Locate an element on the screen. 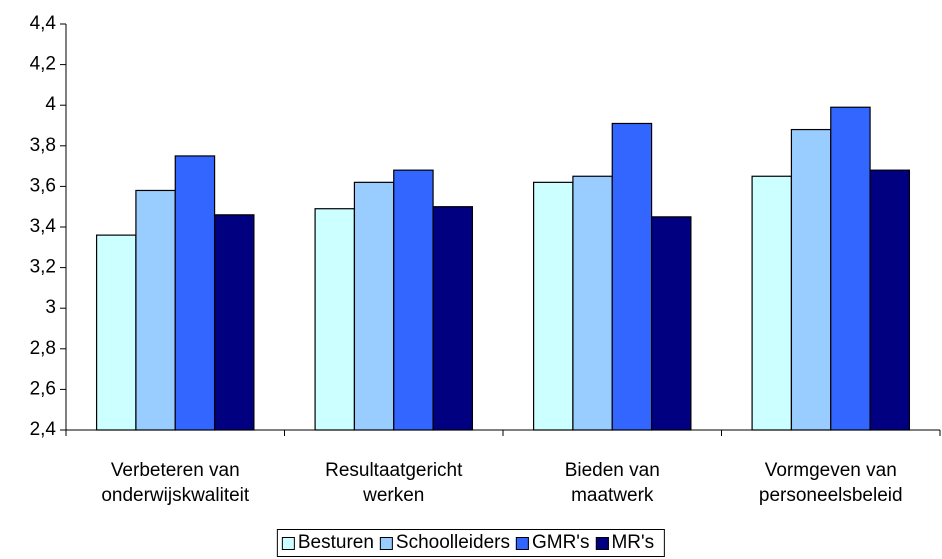 The width and height of the screenshot is (942, 559). y-tick-label: 2,4 is located at coordinates (43, 429).